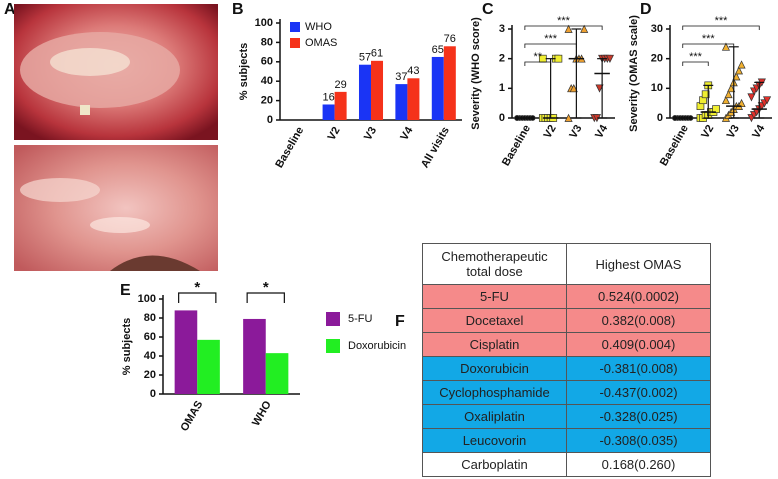 Image resolution: width=778 pixels, height=479 pixels. What do you see at coordinates (262, 414) in the screenshot?
I see `x-tick-label: WHO` at bounding box center [262, 414].